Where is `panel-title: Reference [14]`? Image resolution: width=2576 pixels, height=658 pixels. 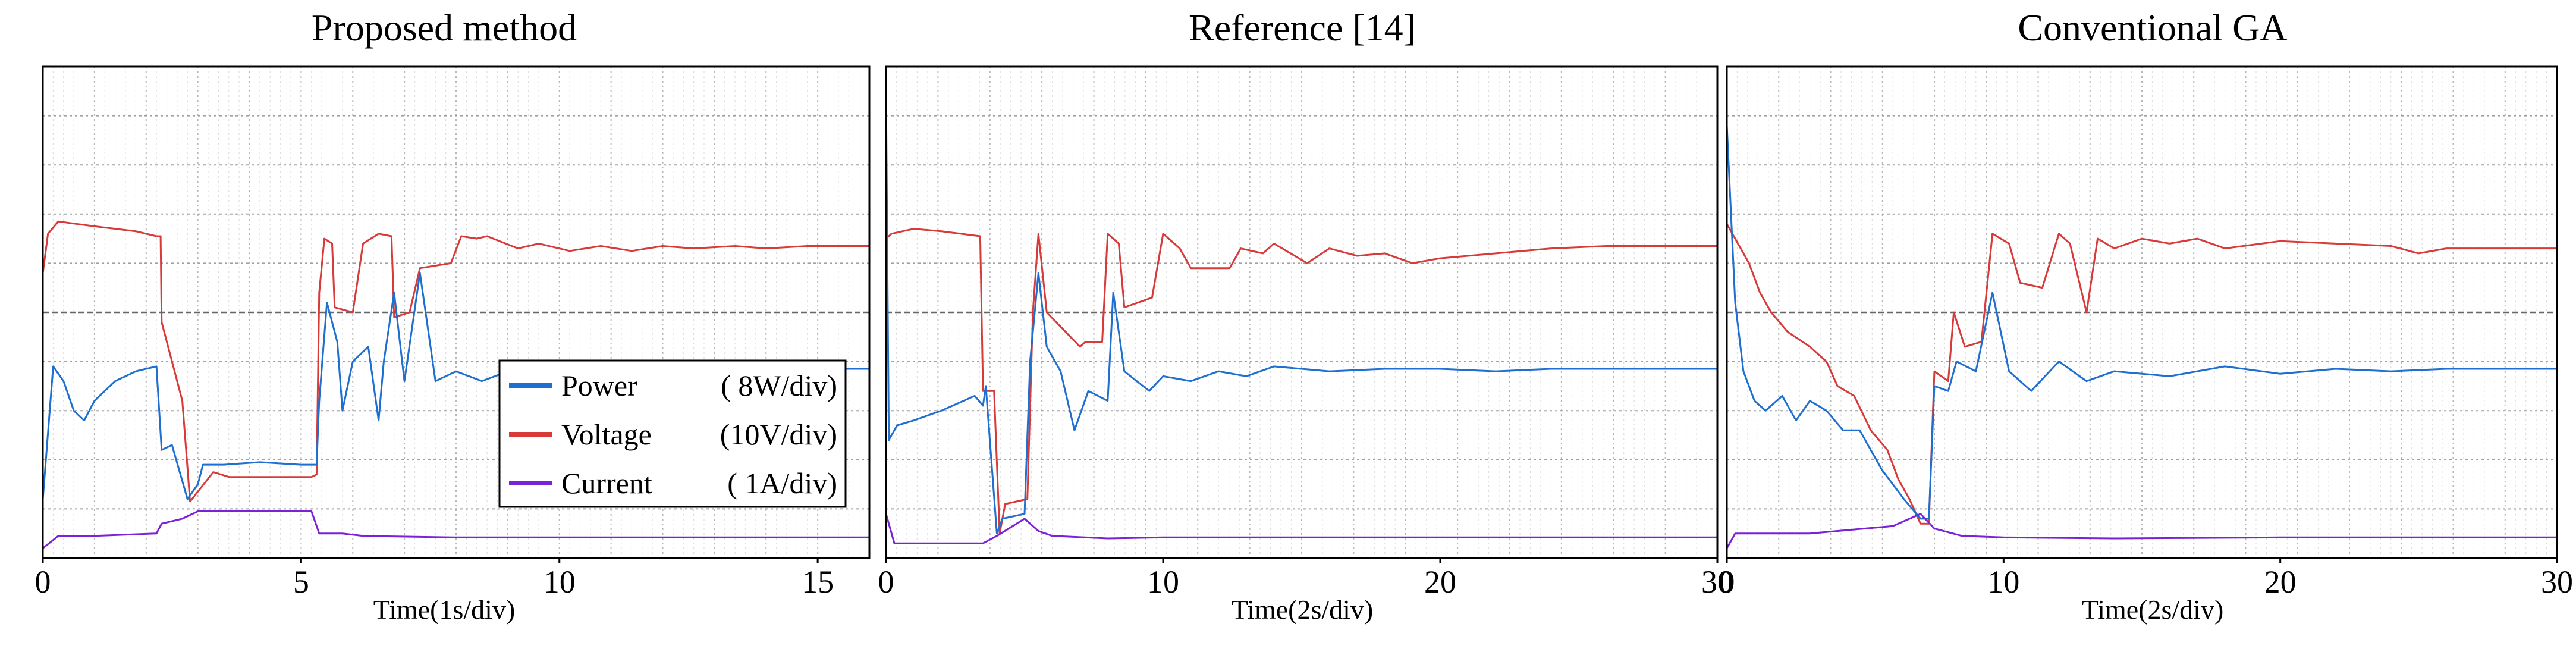 panel-title: Reference [14] is located at coordinates (1302, 28).